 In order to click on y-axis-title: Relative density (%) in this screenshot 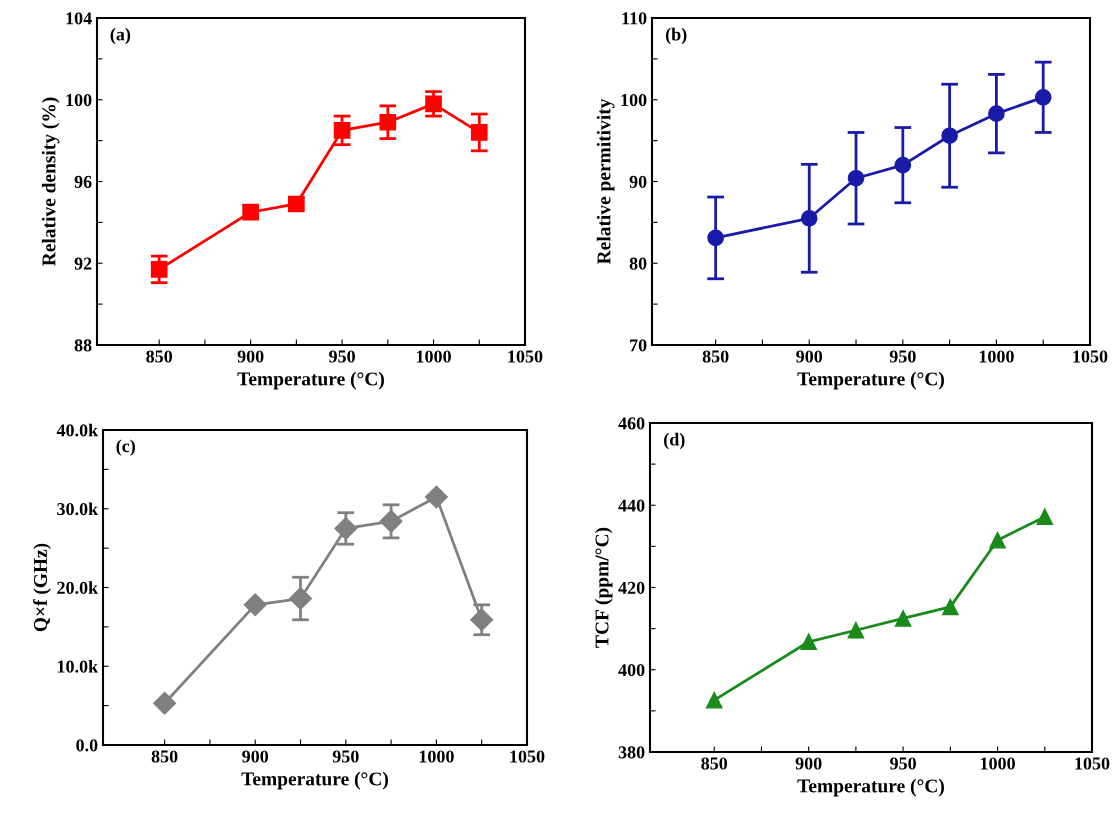, I will do `click(50, 181)`.